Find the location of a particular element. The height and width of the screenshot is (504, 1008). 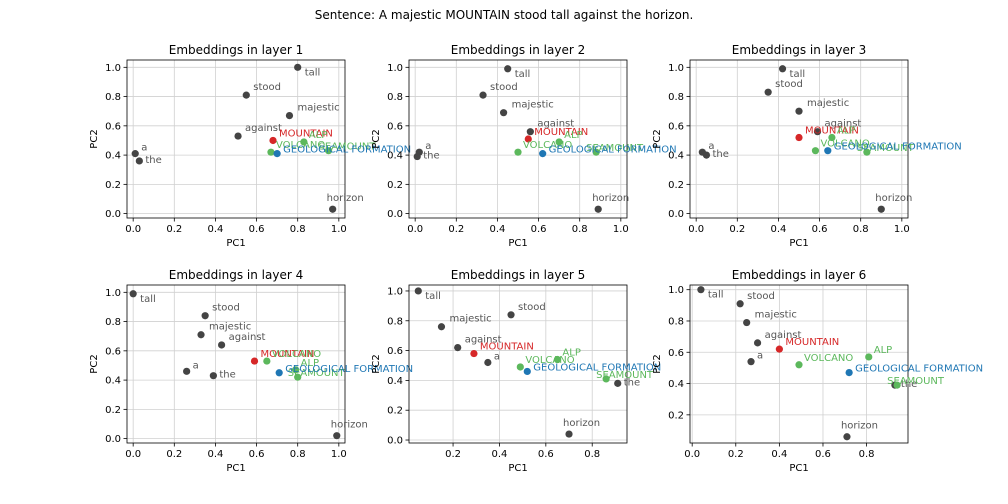

data-point-a is located at coordinates (187, 371).